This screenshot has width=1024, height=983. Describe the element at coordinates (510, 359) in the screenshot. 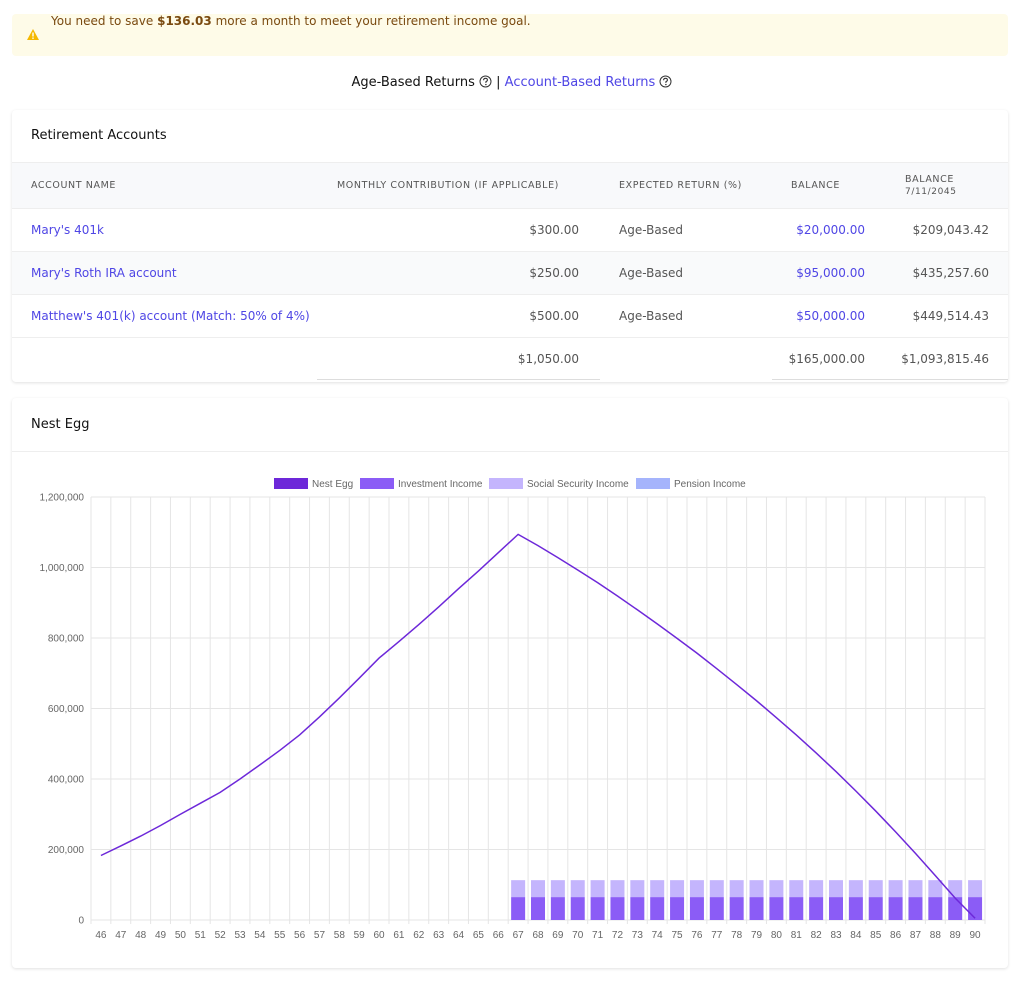

I see `totals-row` at that location.